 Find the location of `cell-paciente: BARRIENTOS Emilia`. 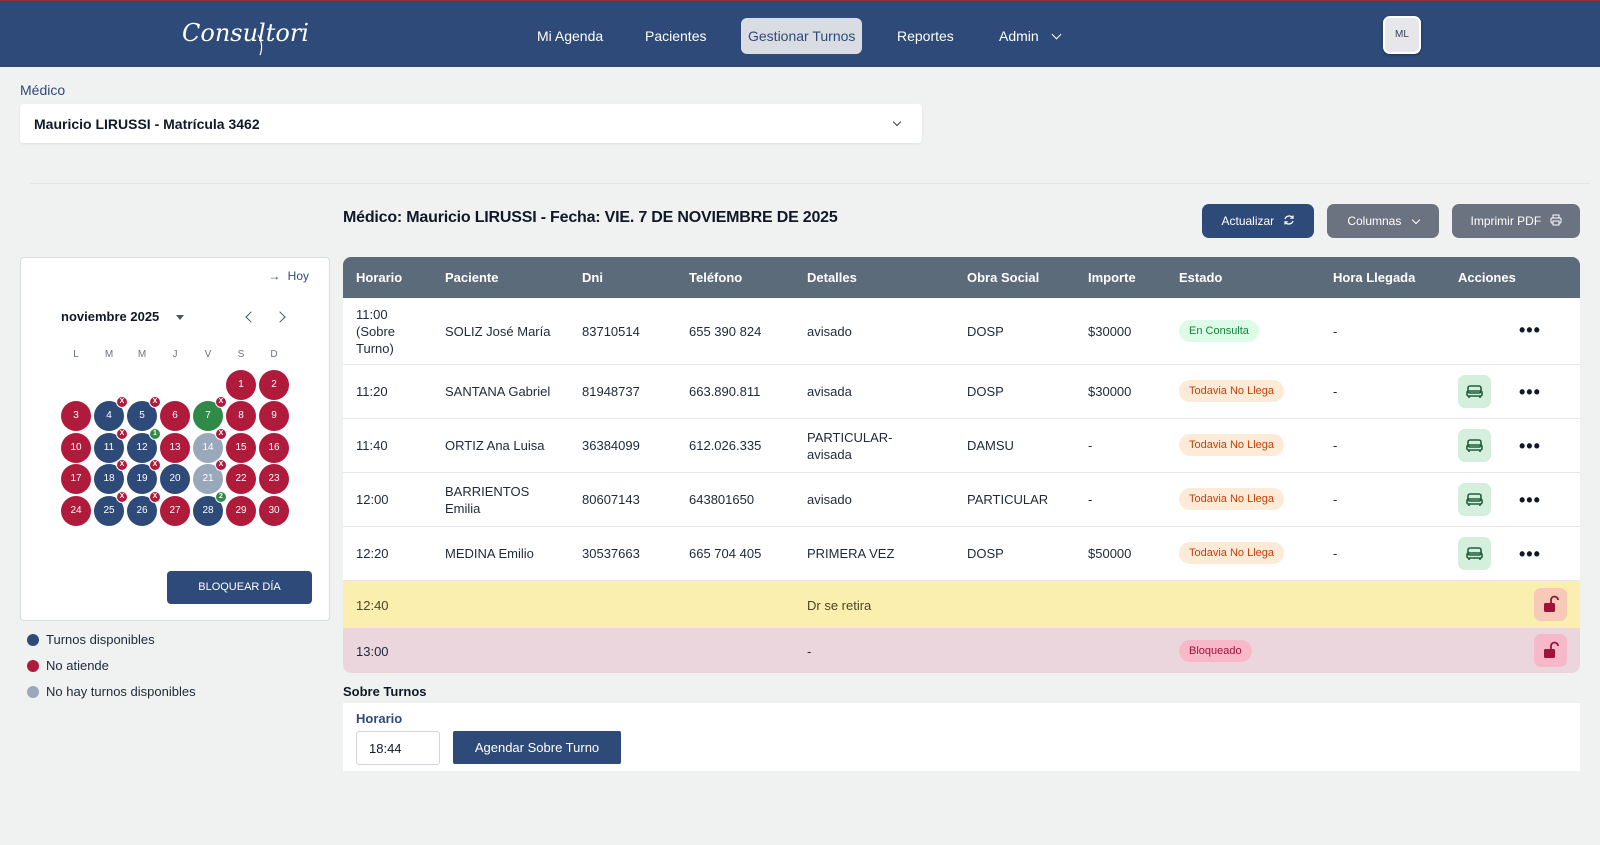

cell-paciente: BARRIENTOS Emilia is located at coordinates (487, 500).